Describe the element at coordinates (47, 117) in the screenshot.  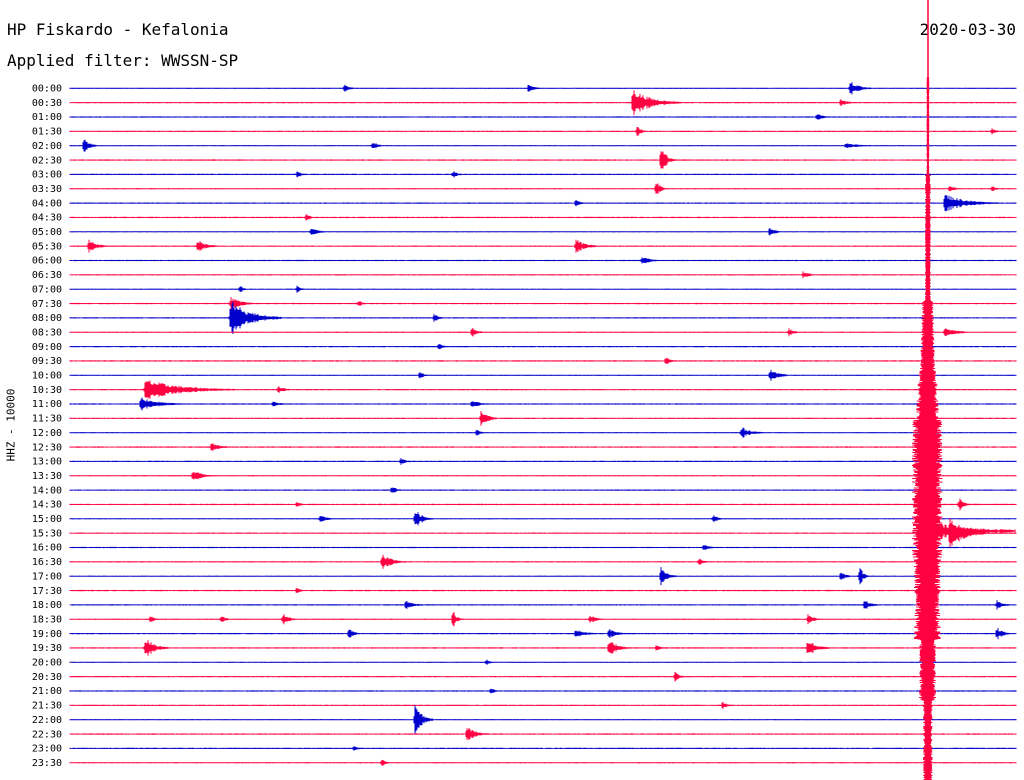
I see `time-tick-label: 01:00` at that location.